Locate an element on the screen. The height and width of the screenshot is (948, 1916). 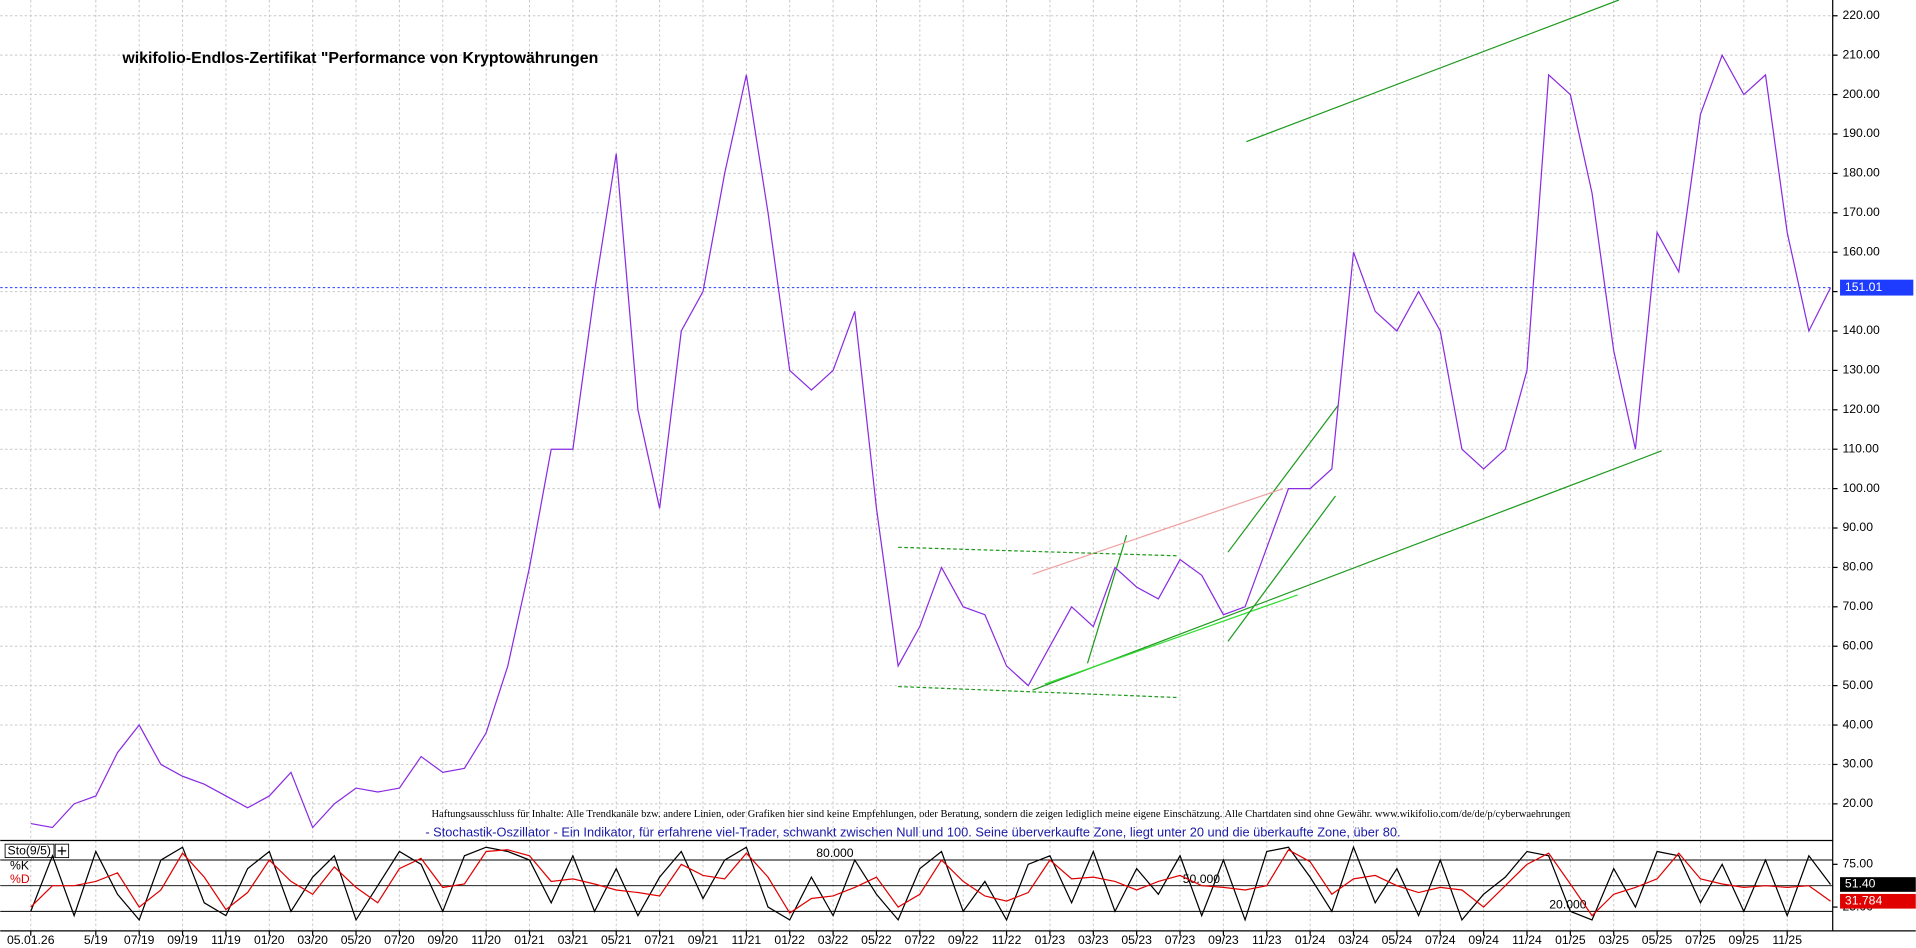
x-tick-label: 01/24 is located at coordinates (1310, 940).